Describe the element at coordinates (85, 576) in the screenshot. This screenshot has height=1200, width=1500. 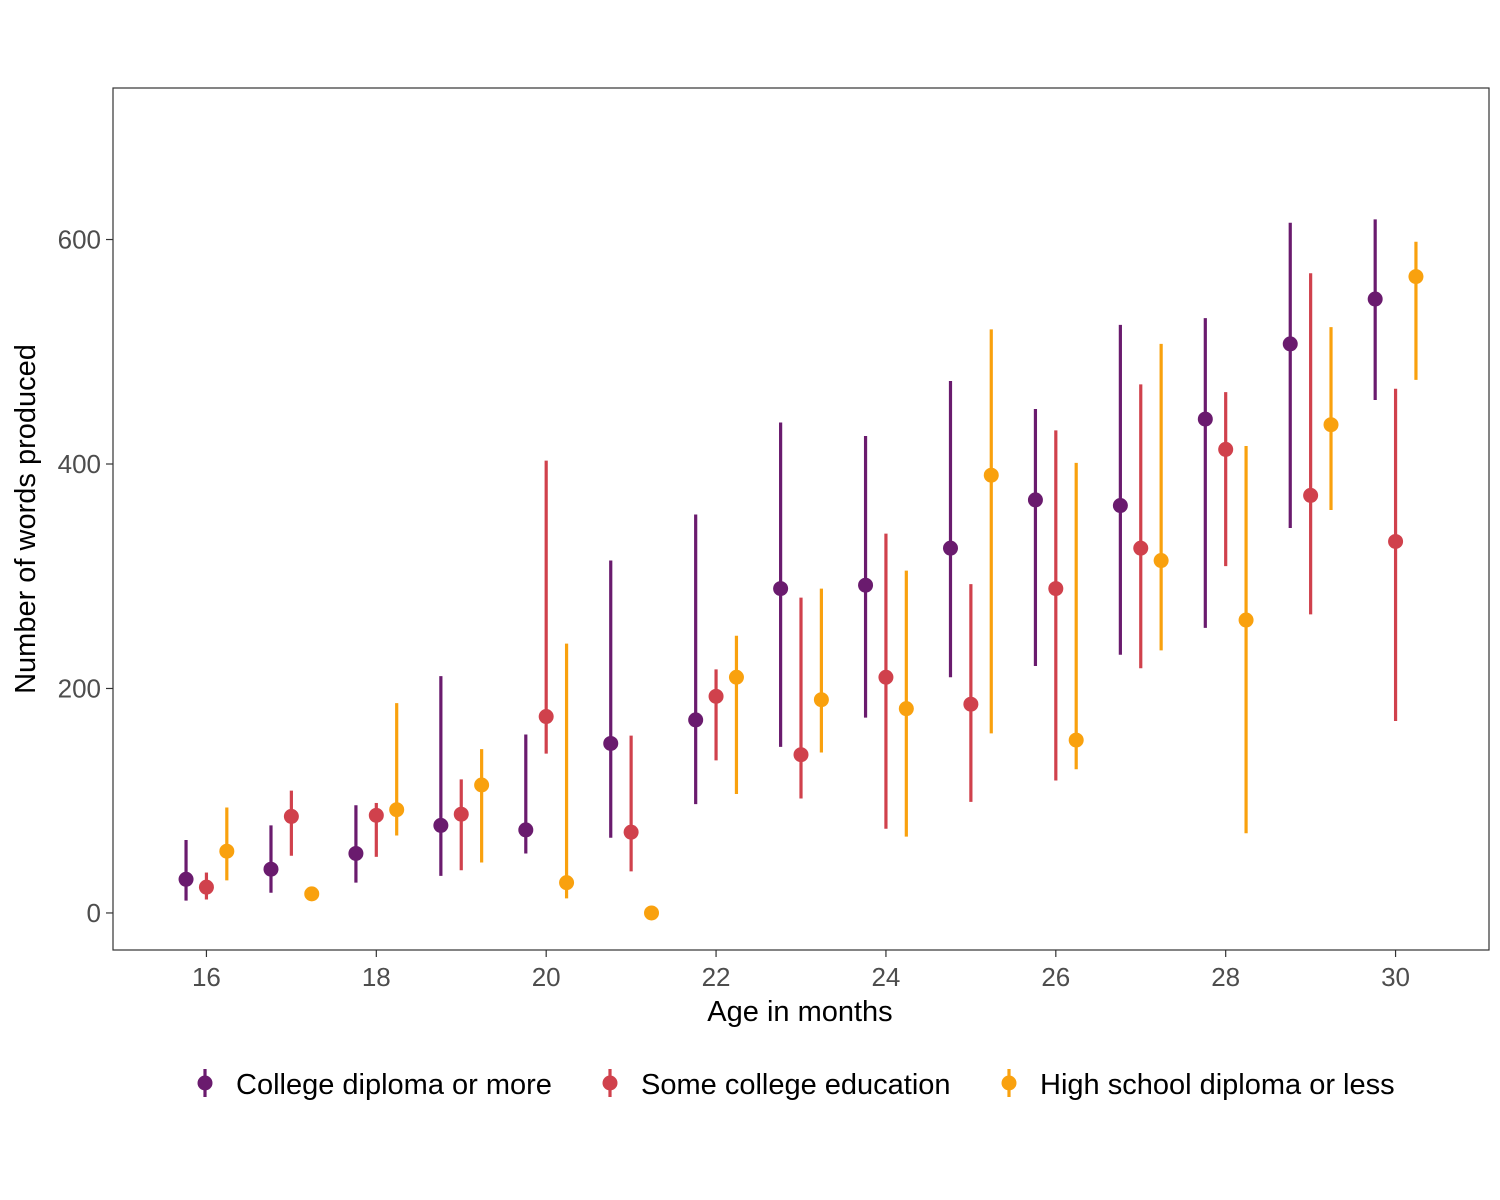
I see `y-axis: 0 200 400 600` at that location.